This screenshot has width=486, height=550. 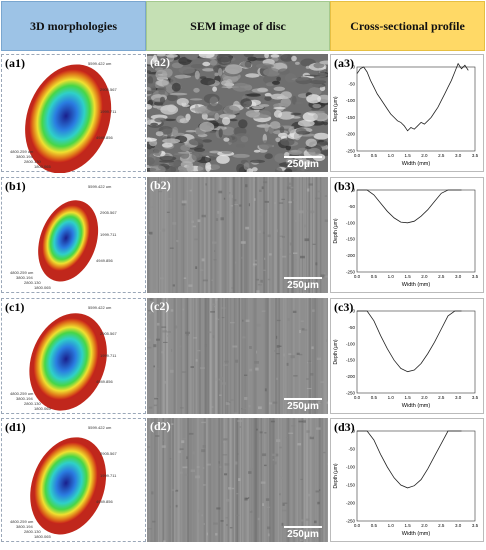 I want to click on y-axis-label: Depth (μm), so click(x=336, y=351).